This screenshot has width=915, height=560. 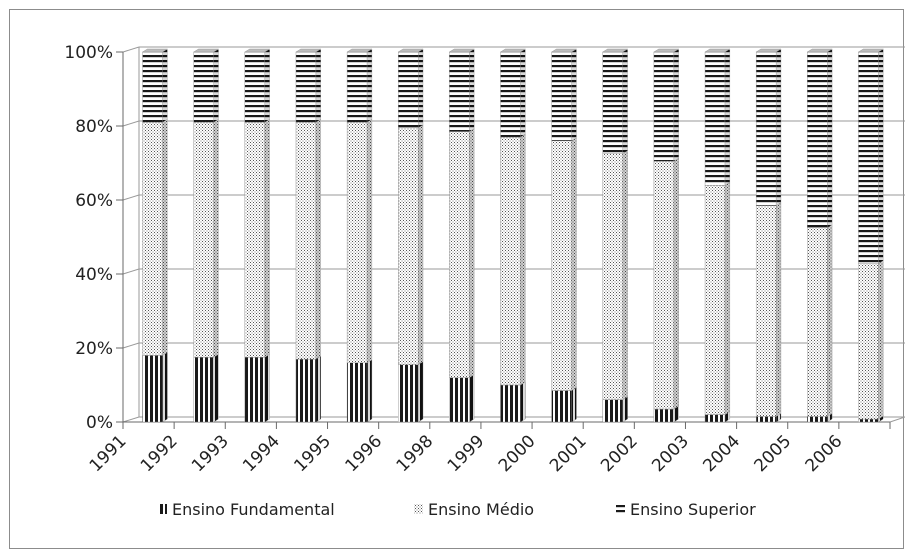 I want to click on y-axis-tick-labels: 0% 20% 40% 60% 80% 100%, so click(x=88, y=238).